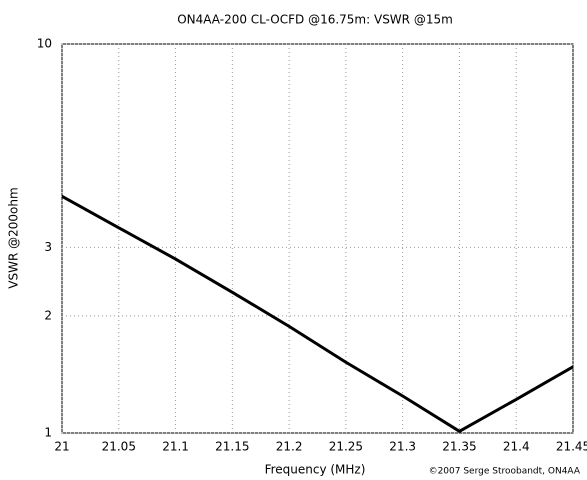 This screenshot has height=480, width=587. What do you see at coordinates (315, 470) in the screenshot?
I see `x-axis-label: Frequency (MHz)` at bounding box center [315, 470].